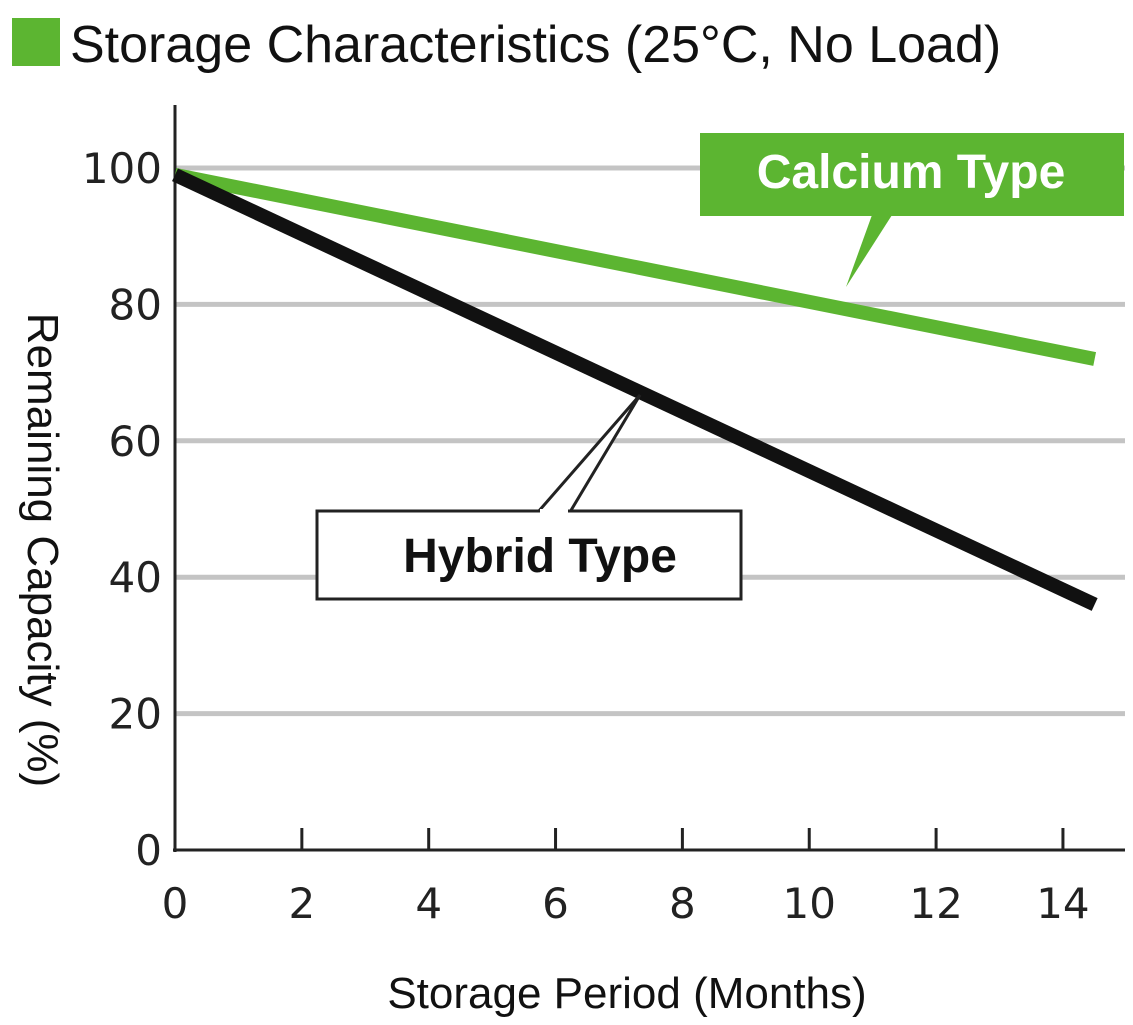  I want to click on y-tick-label-60: 60, so click(135, 441).